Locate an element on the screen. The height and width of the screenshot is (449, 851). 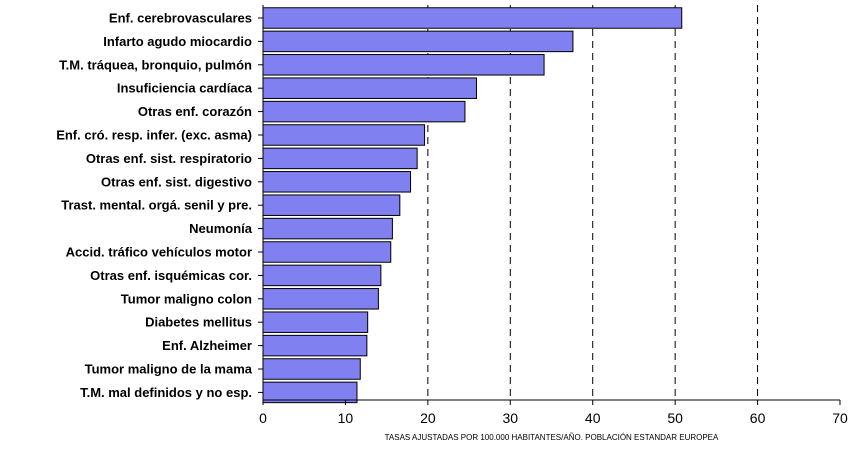
x-tick-label-10: 10 is located at coordinates (346, 418).